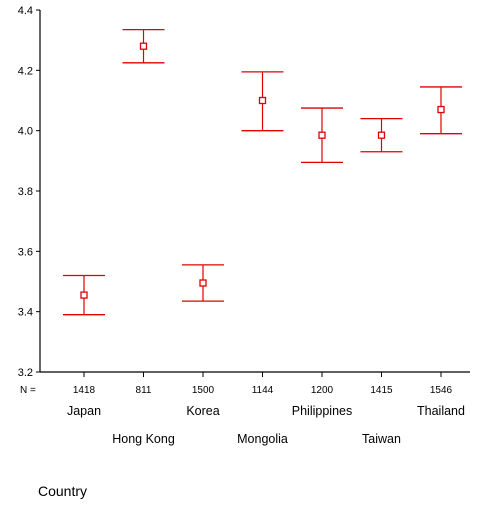 This screenshot has height=509, width=483. I want to click on x-category-label: Hong Kong, so click(143, 439).